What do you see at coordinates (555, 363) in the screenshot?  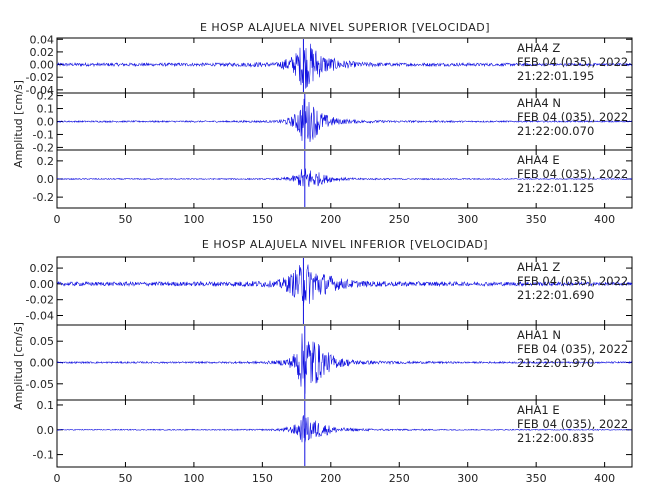 I see `record-time-label: 21:22:01.970` at bounding box center [555, 363].